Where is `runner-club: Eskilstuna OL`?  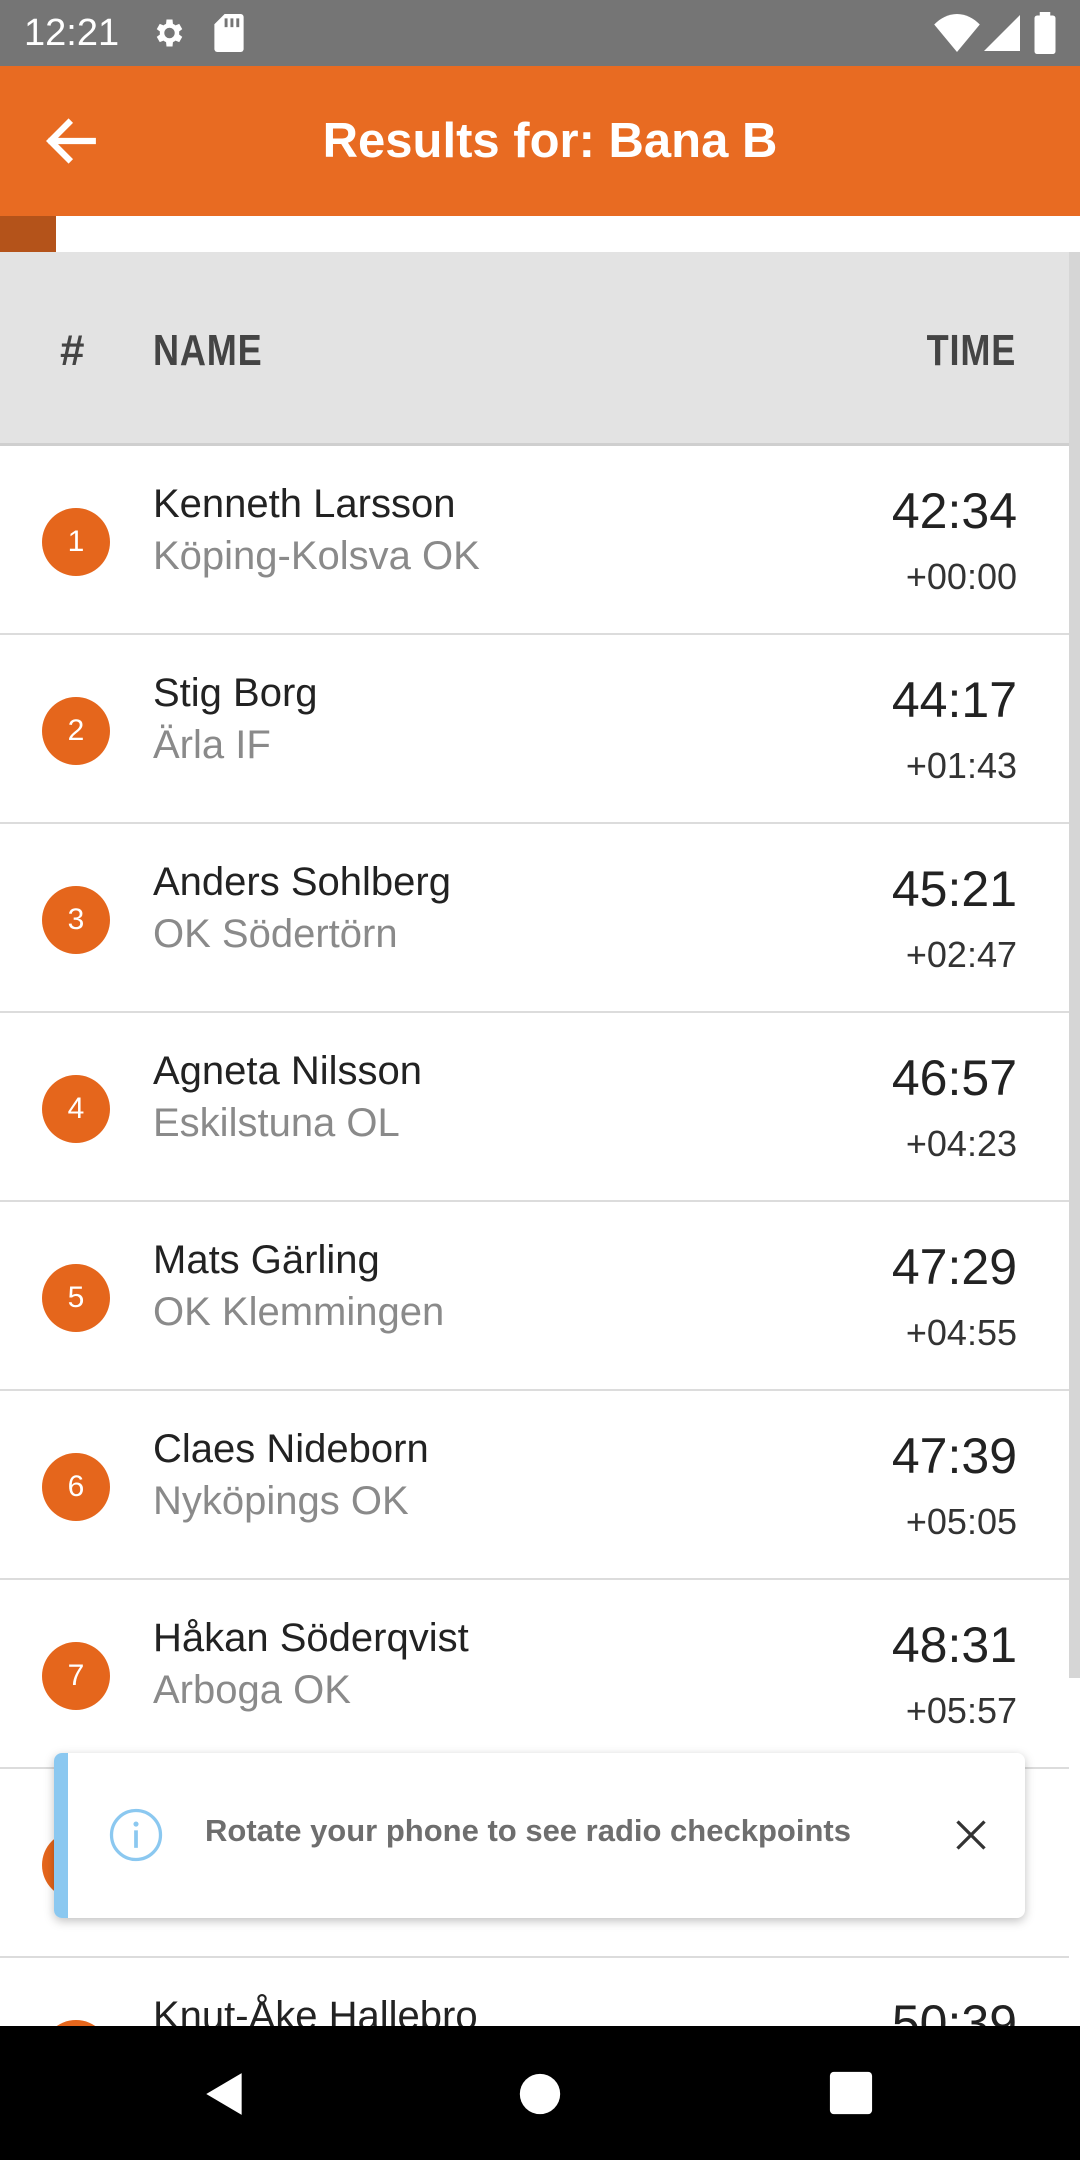
runner-club: Eskilstuna OL is located at coordinates (276, 1123).